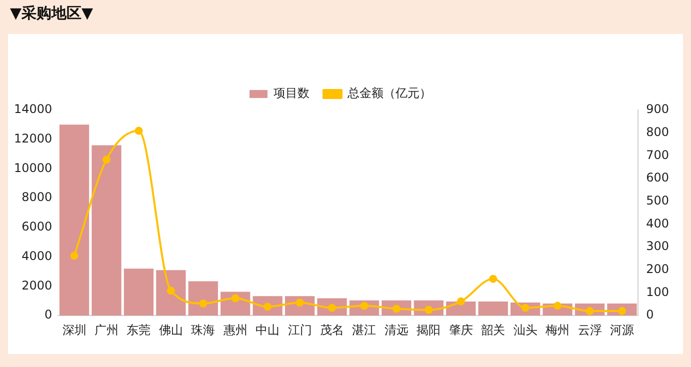 This screenshot has width=691, height=367. Describe the element at coordinates (590, 329) in the screenshot. I see `x-tick-label: 云浮` at that location.